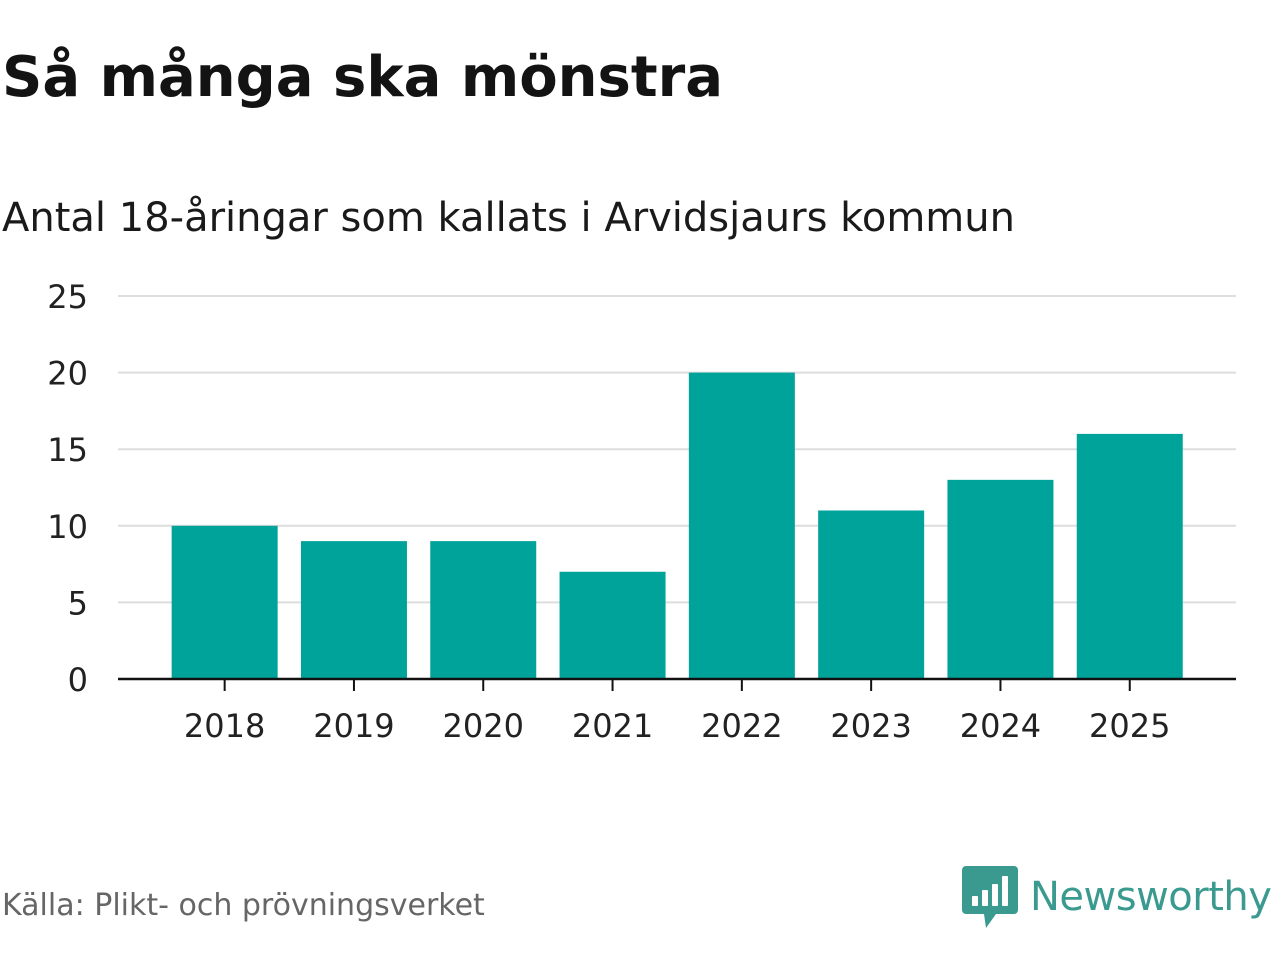 The height and width of the screenshot is (960, 1280). I want to click on brand-logo: Newsworthy, so click(1117, 897).